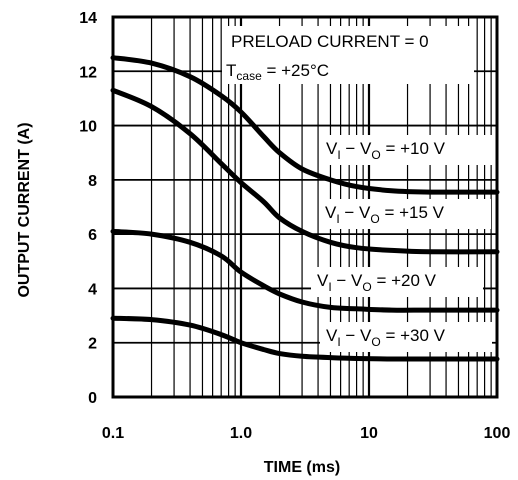 The width and height of the screenshot is (518, 480). Describe the element at coordinates (330, 41) in the screenshot. I see `preload-annotation: PRELOAD CURRENT = 0` at that location.